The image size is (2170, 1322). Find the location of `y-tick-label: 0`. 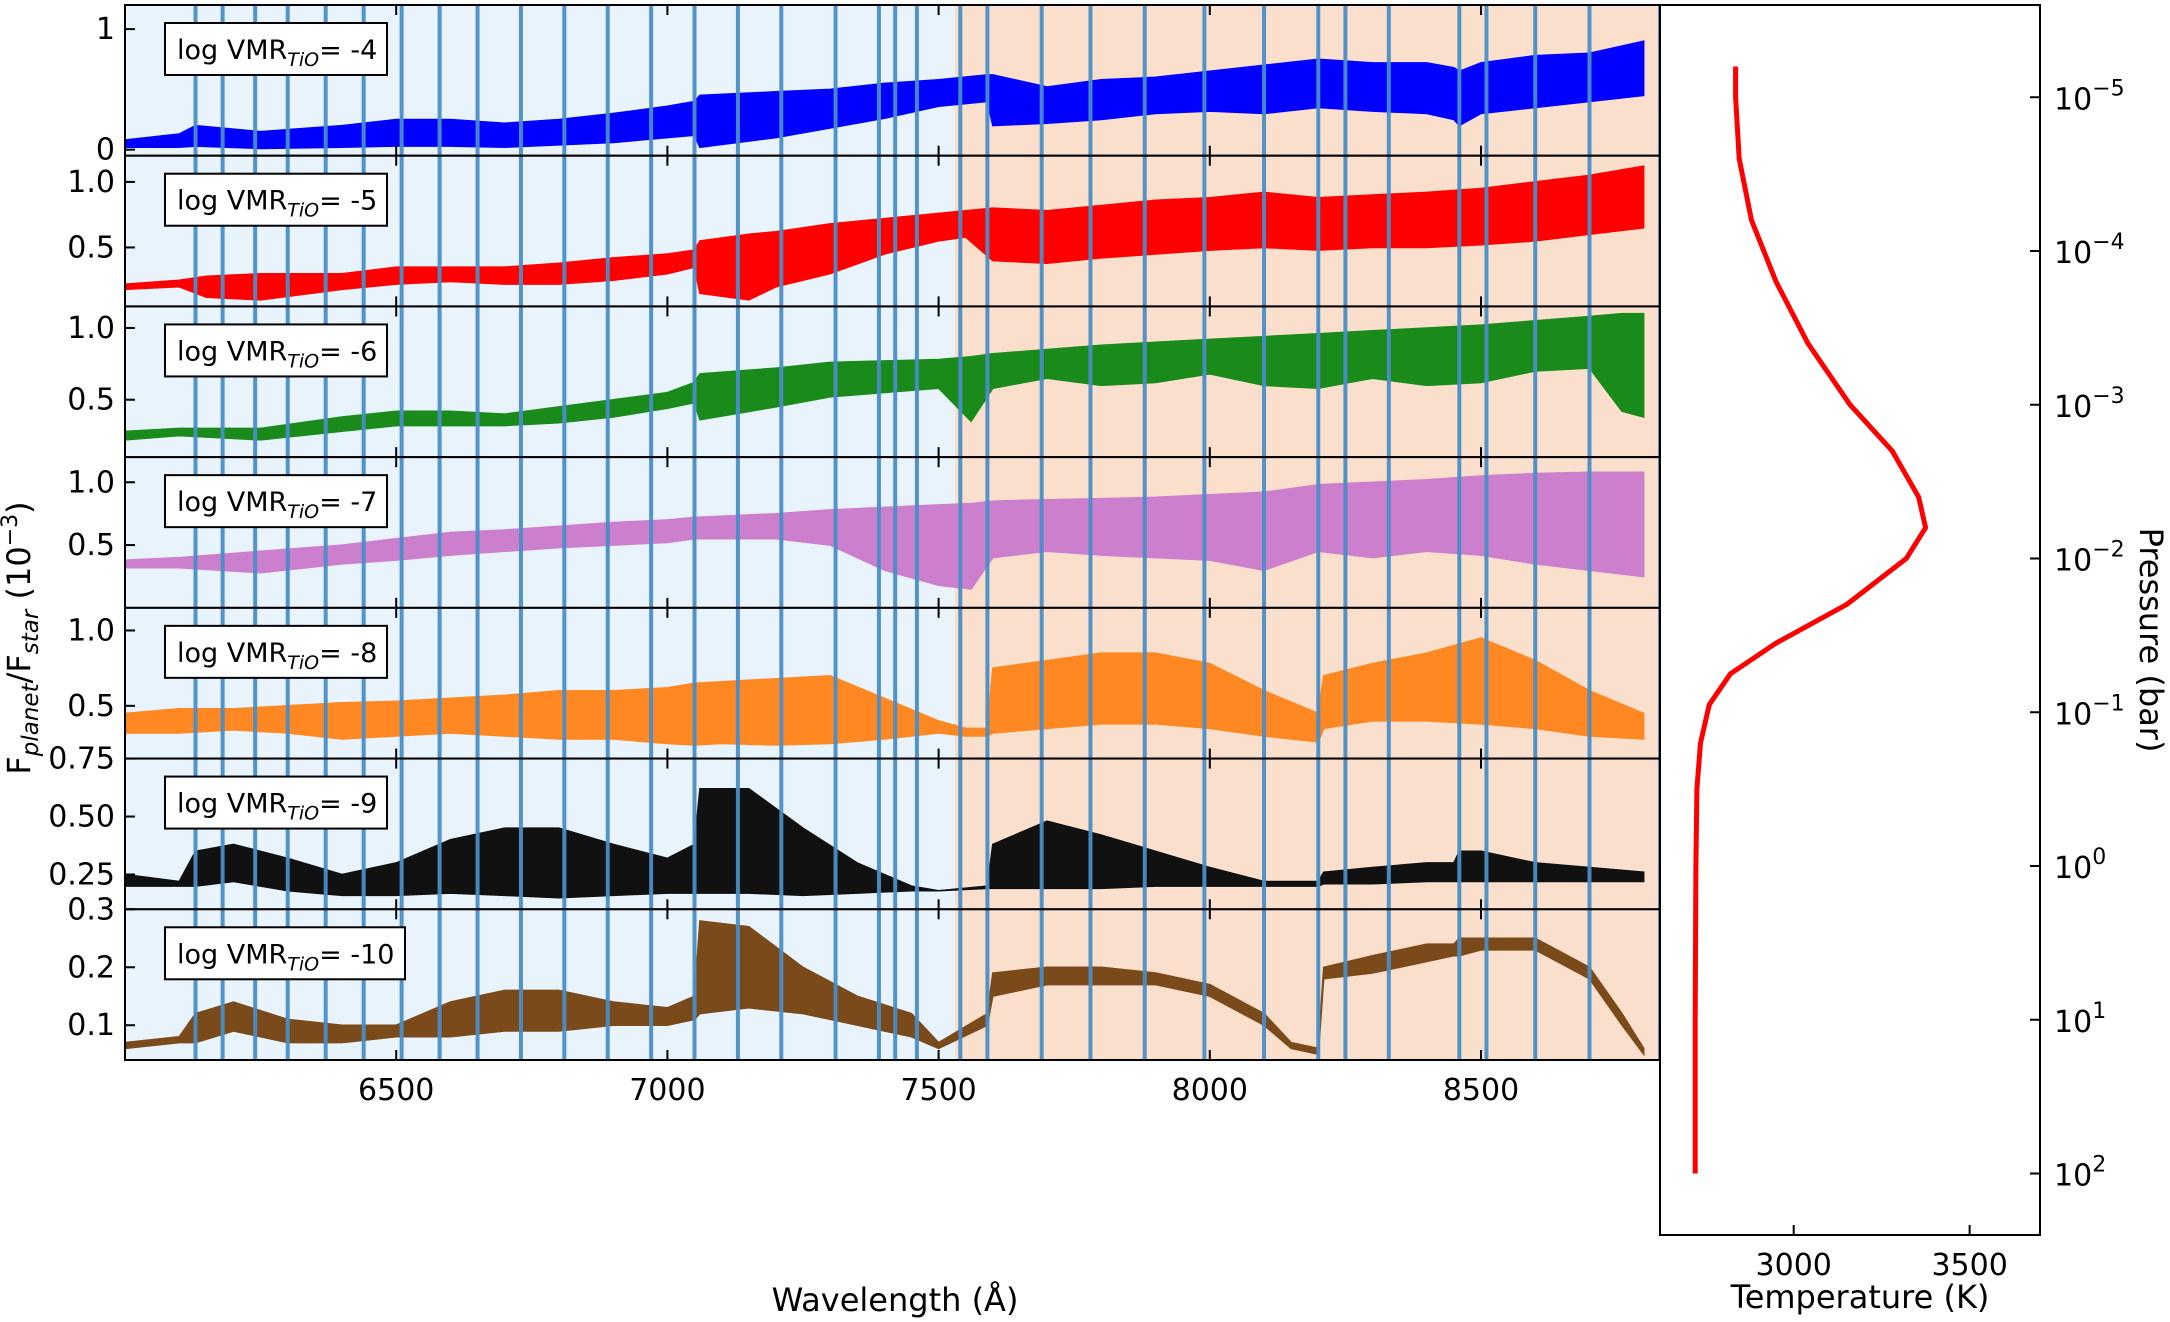

y-tick-label: 0 is located at coordinates (105, 150).